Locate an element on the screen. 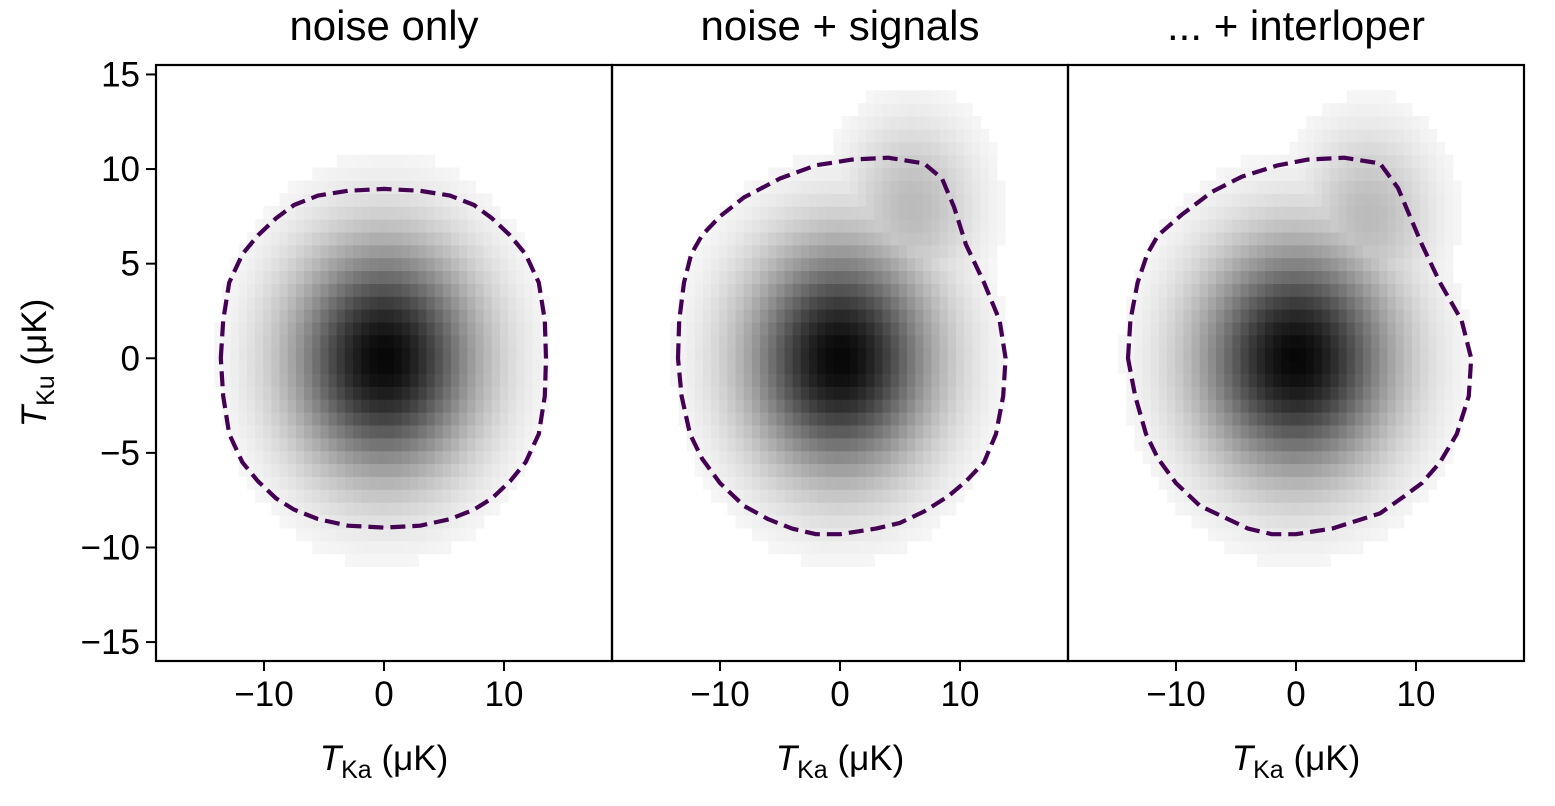 Image resolution: width=1555 pixels, height=806 pixels. y-tick-label: −10 is located at coordinates (110, 547).